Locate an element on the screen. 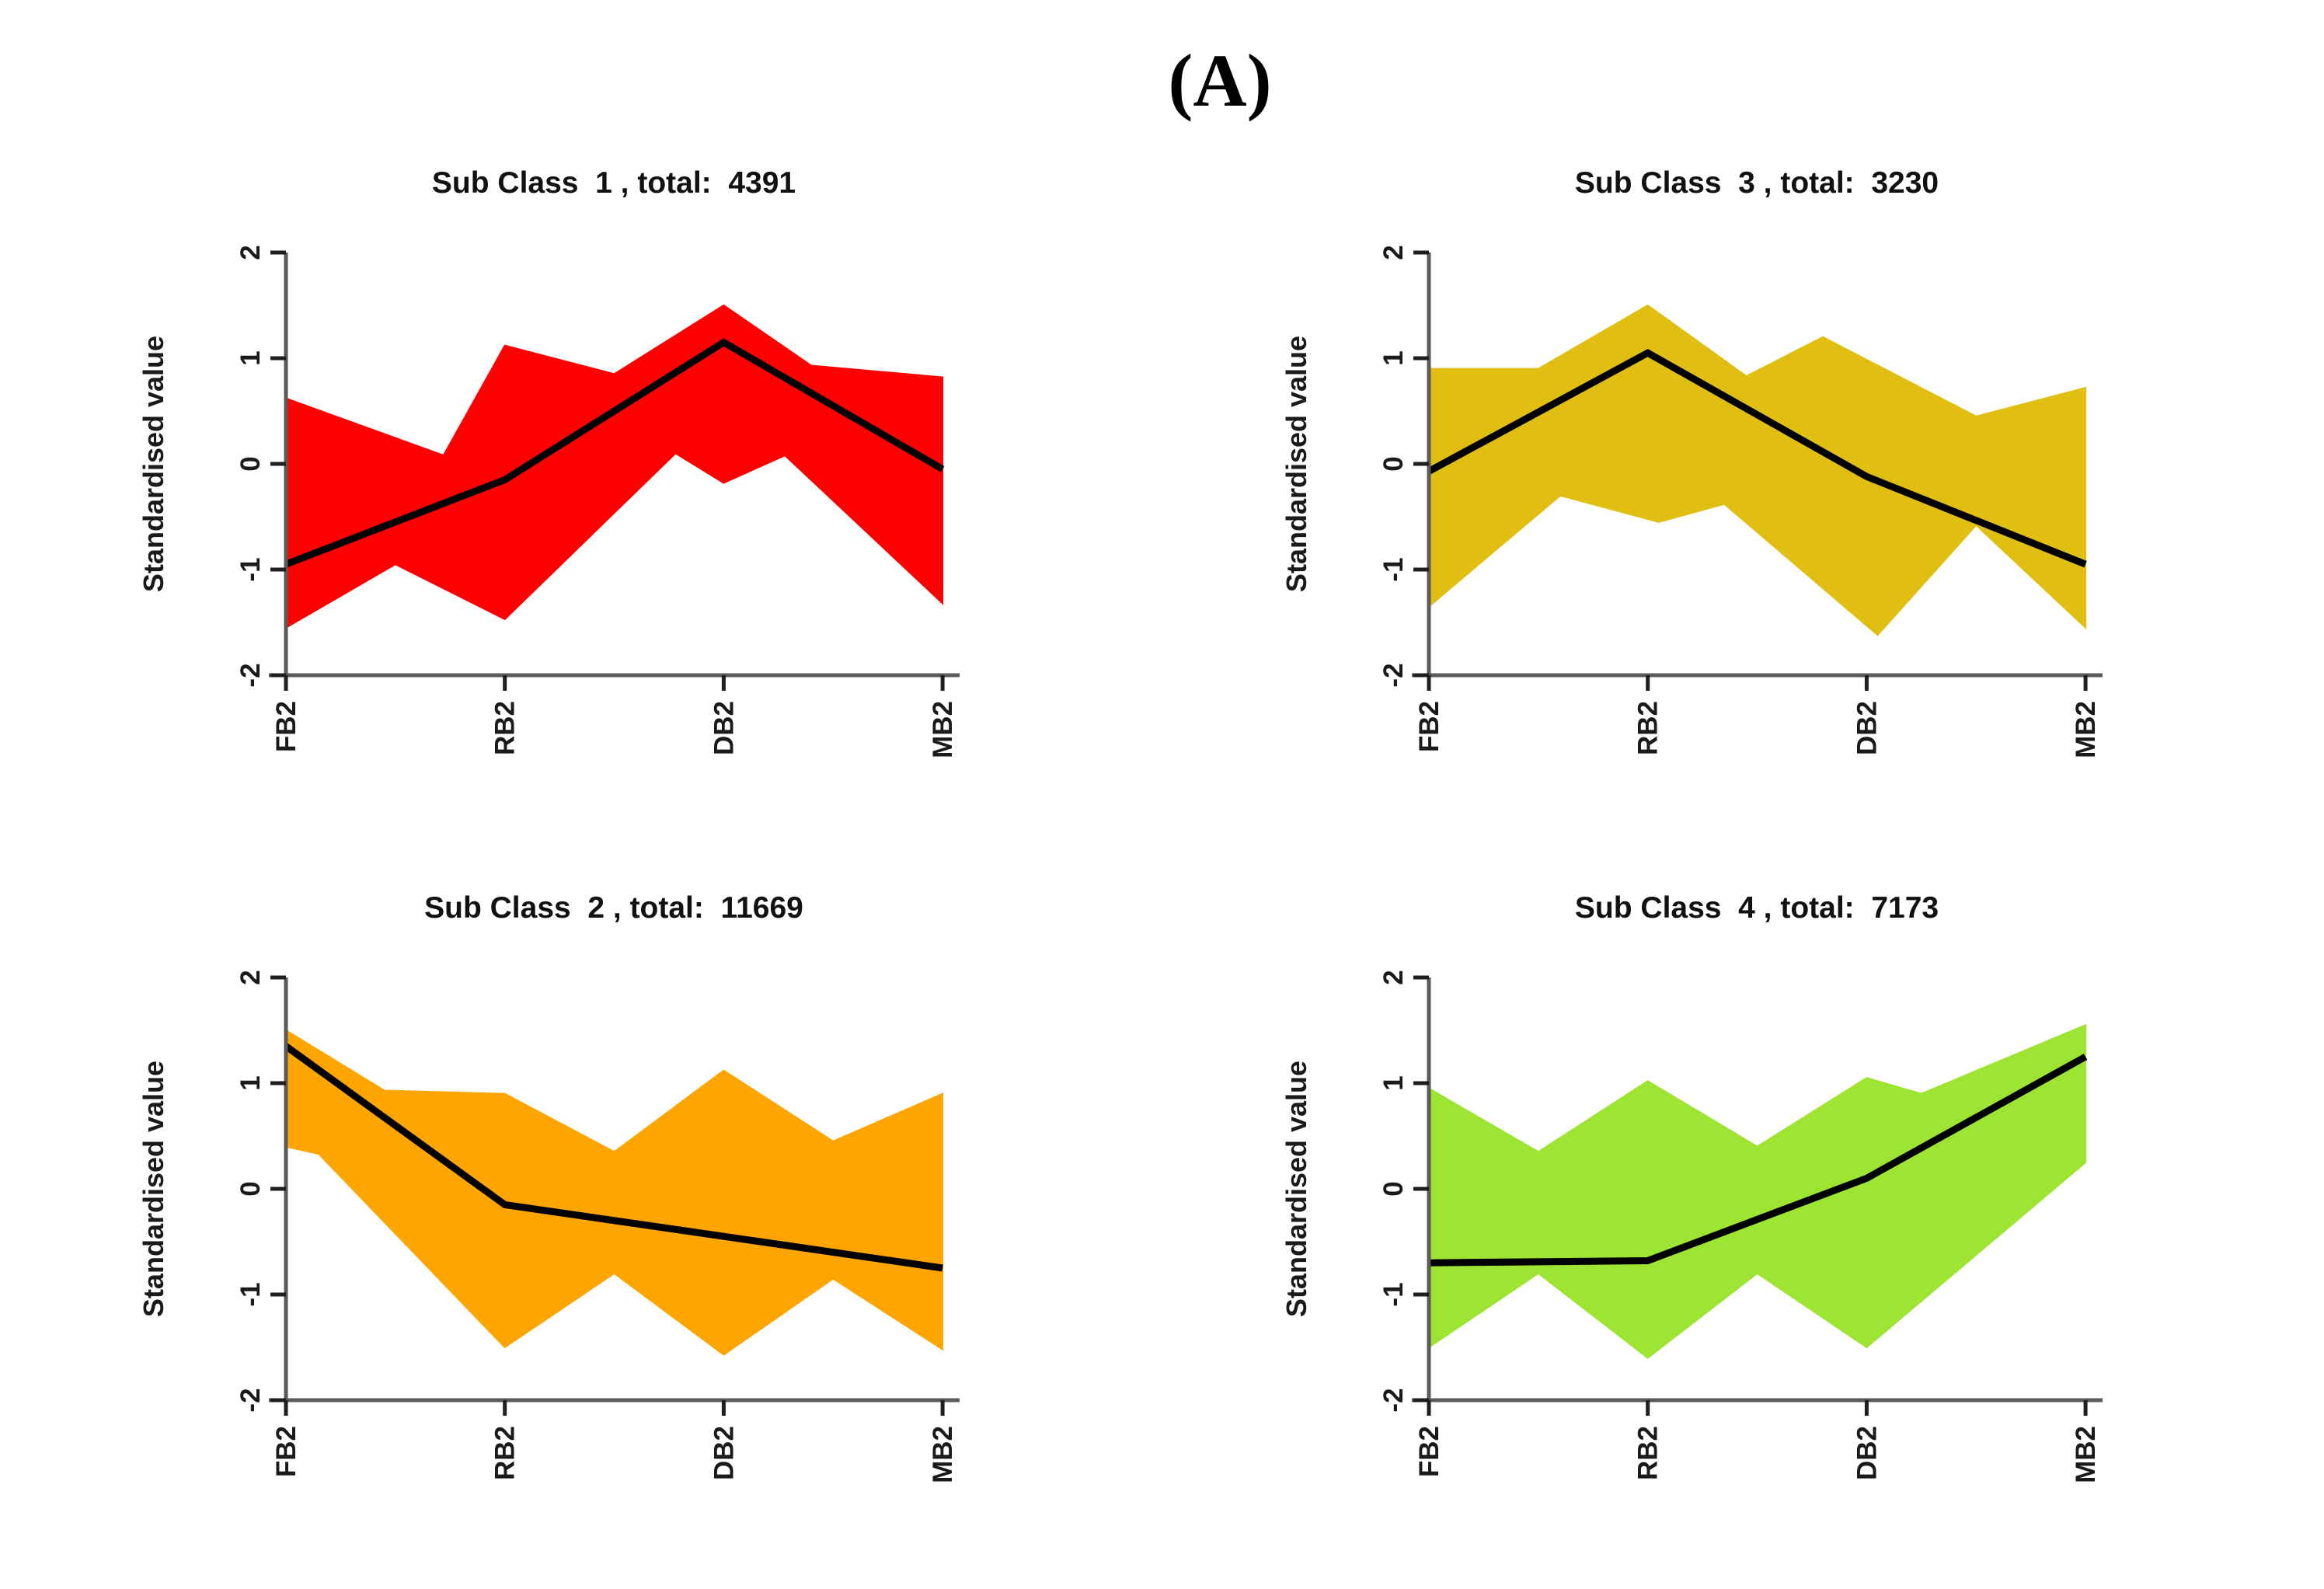 Image resolution: width=2324 pixels, height=1589 pixels. panel-title: Sub Class 2 , total: 11669 is located at coordinates (613, 908).